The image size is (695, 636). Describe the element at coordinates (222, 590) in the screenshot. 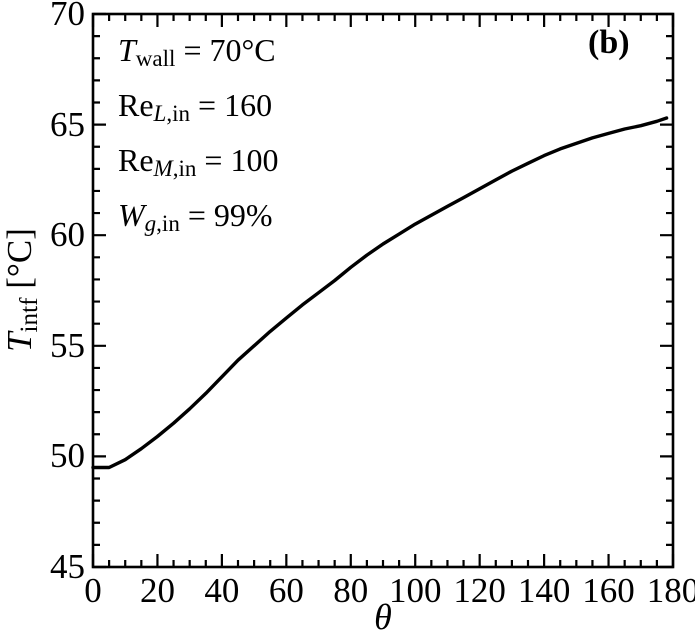

I see `x-tick-label: 40` at that location.